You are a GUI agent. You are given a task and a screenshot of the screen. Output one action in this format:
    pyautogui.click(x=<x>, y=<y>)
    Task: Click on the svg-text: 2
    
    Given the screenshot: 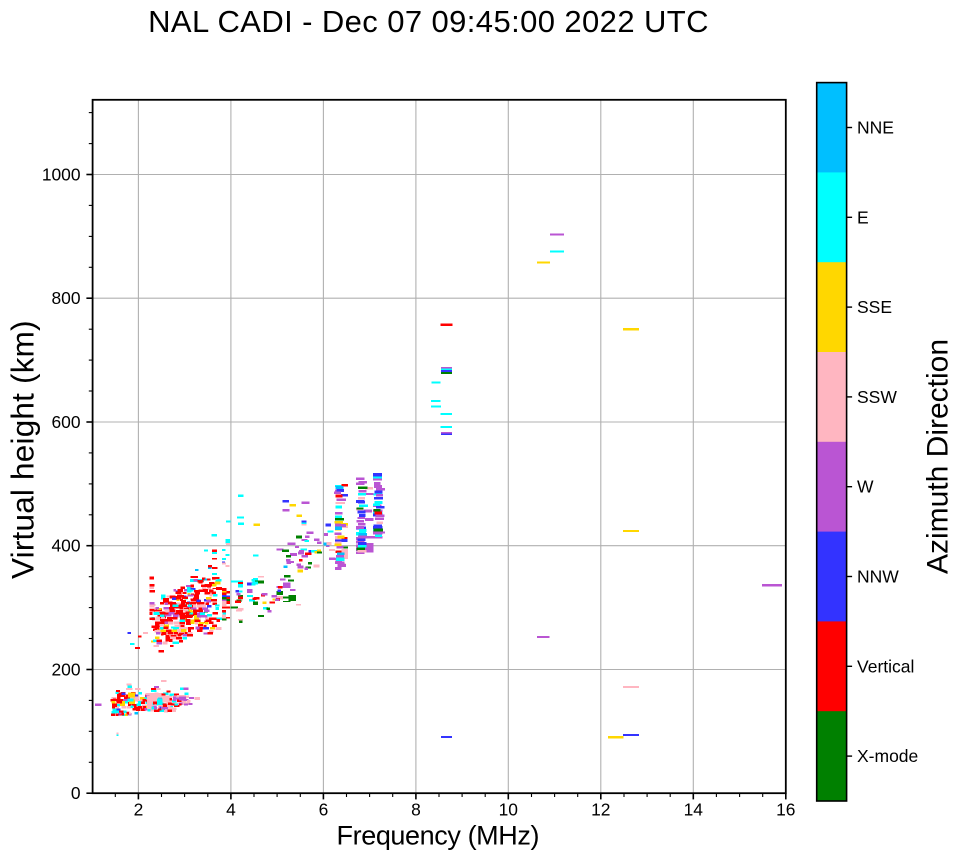 What is the action you would take?
    pyautogui.click(x=139, y=810)
    